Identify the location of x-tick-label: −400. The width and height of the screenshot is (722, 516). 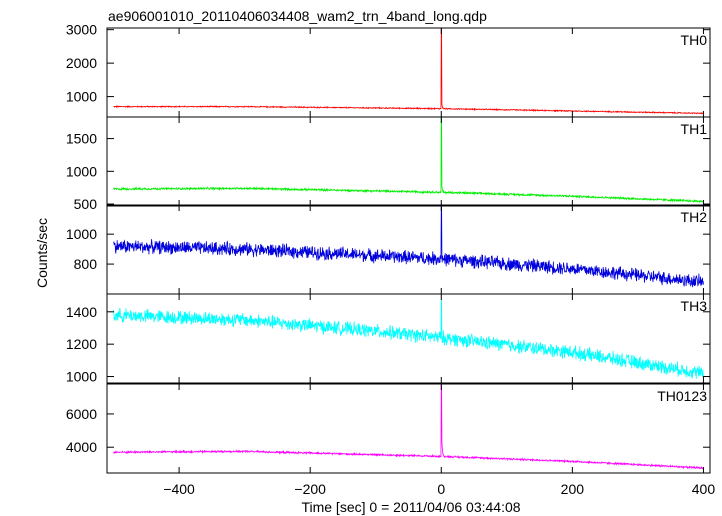
(179, 489).